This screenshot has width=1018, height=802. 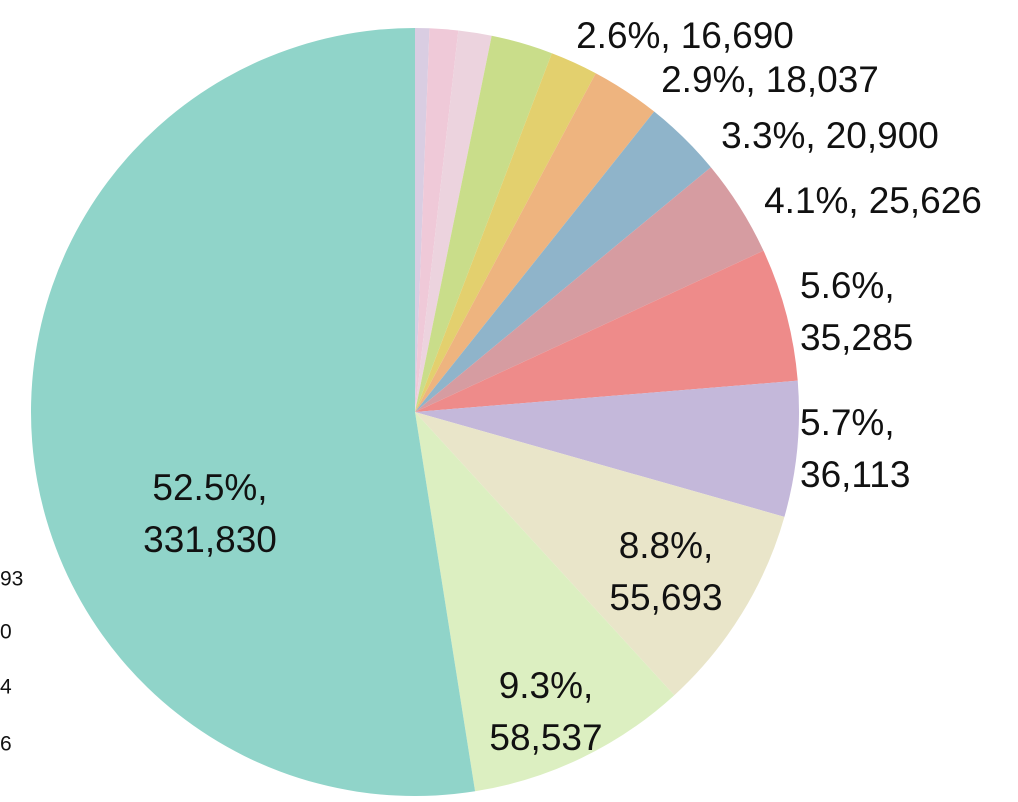 What do you see at coordinates (6, 632) in the screenshot?
I see `cropped-legend-text: 0` at bounding box center [6, 632].